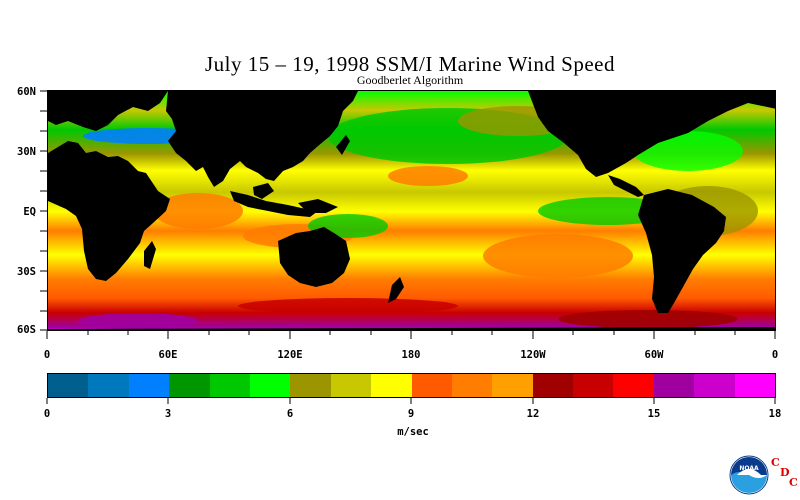  What do you see at coordinates (775, 414) in the screenshot?
I see `colorbar-label-18: 18` at bounding box center [775, 414].